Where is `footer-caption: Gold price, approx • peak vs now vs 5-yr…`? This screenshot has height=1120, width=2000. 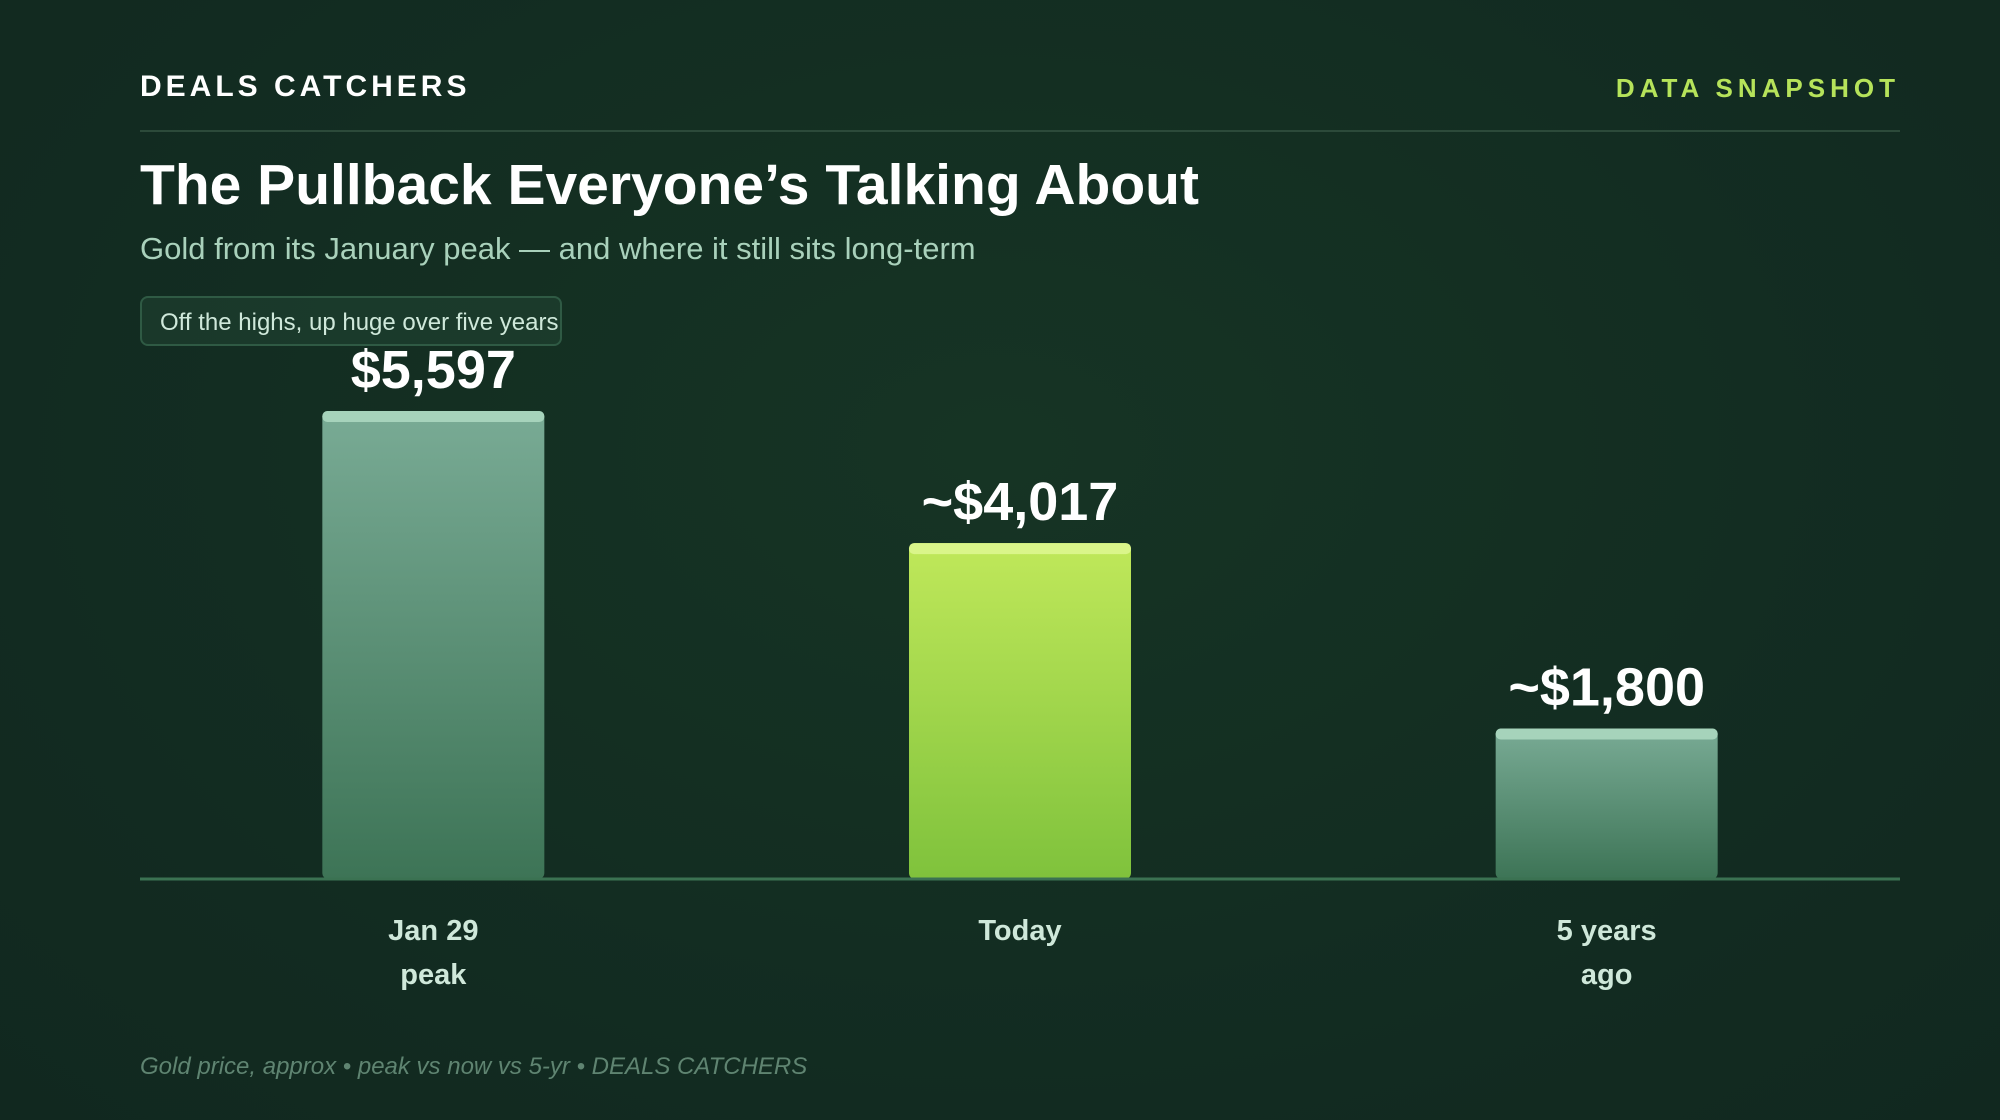
footer-caption: Gold price, approx • peak vs now vs 5-yr… is located at coordinates (474, 1066).